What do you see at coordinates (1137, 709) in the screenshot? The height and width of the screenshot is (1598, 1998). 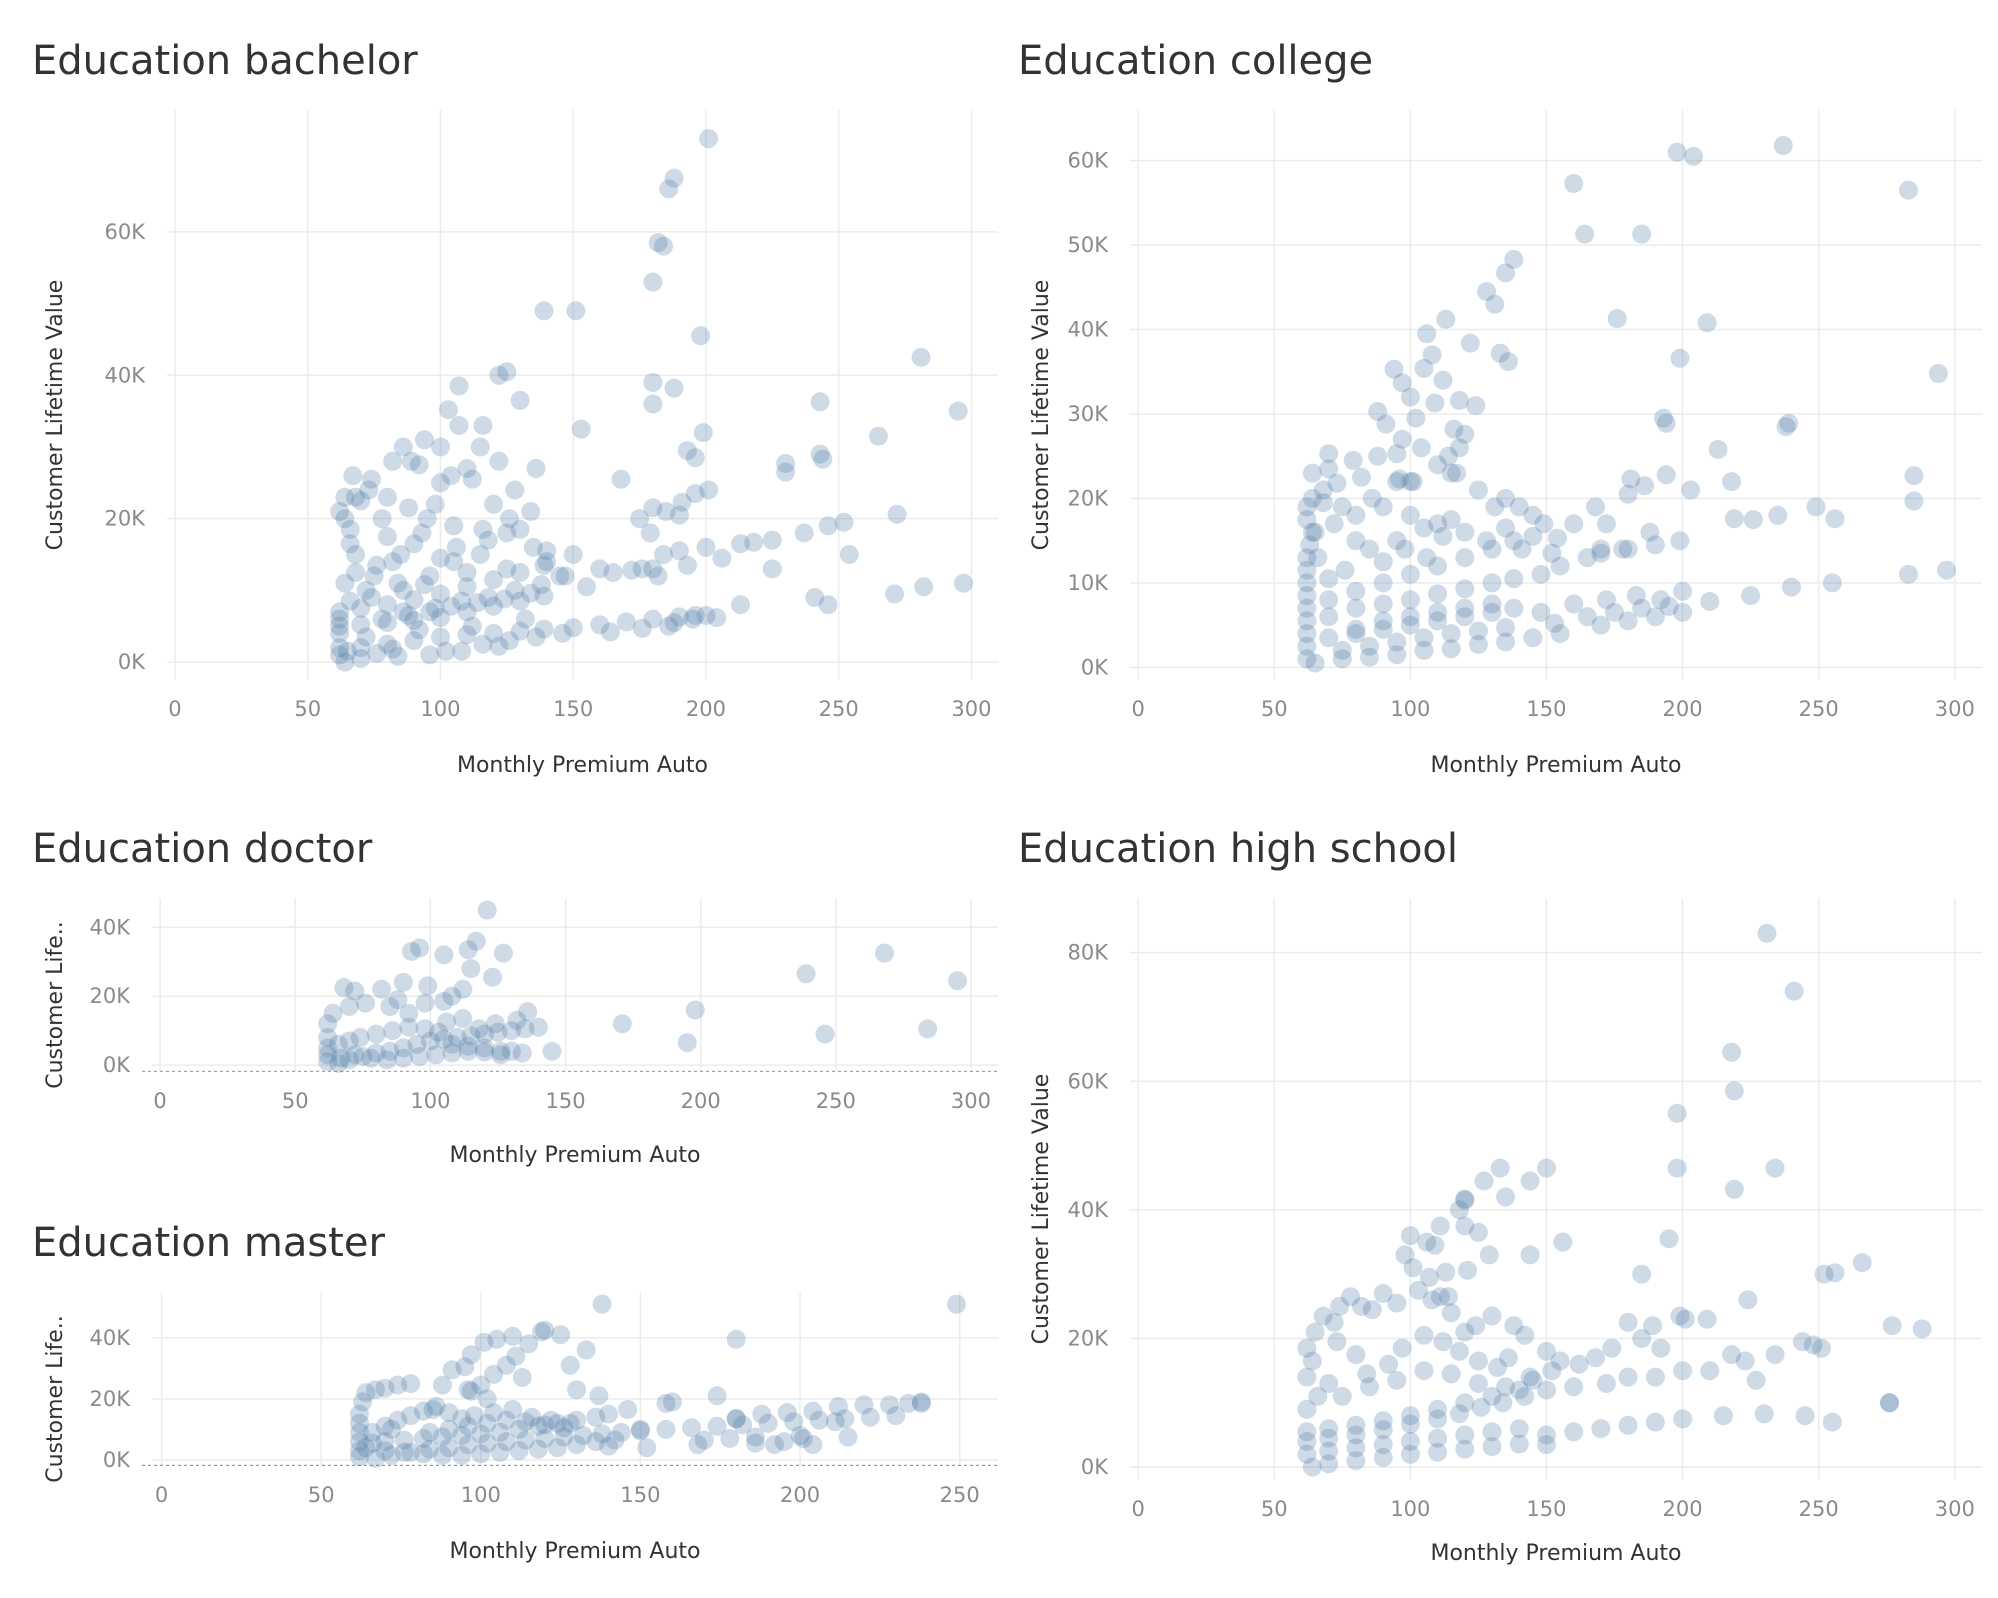 I see `x-tick-label: 0` at bounding box center [1137, 709].